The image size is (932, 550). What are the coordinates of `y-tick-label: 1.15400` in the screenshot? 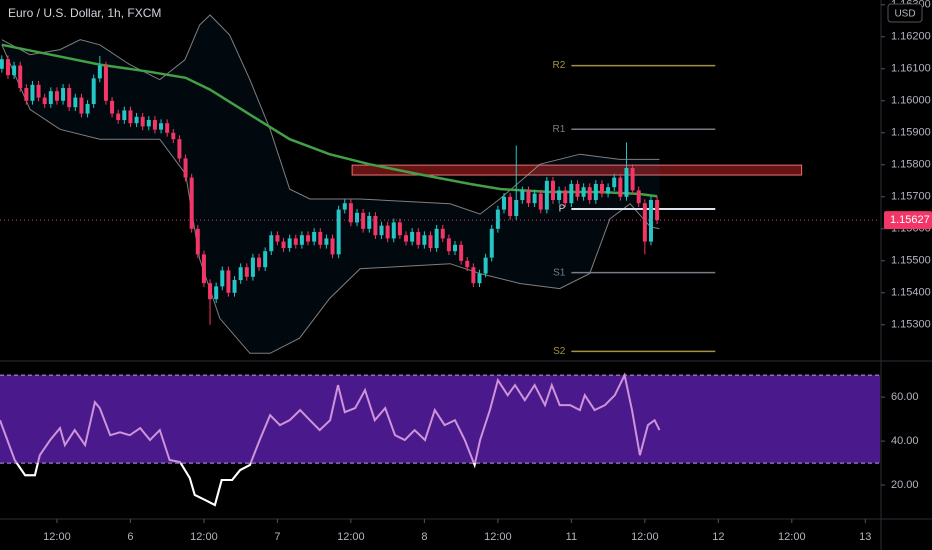 It's located at (911, 293).